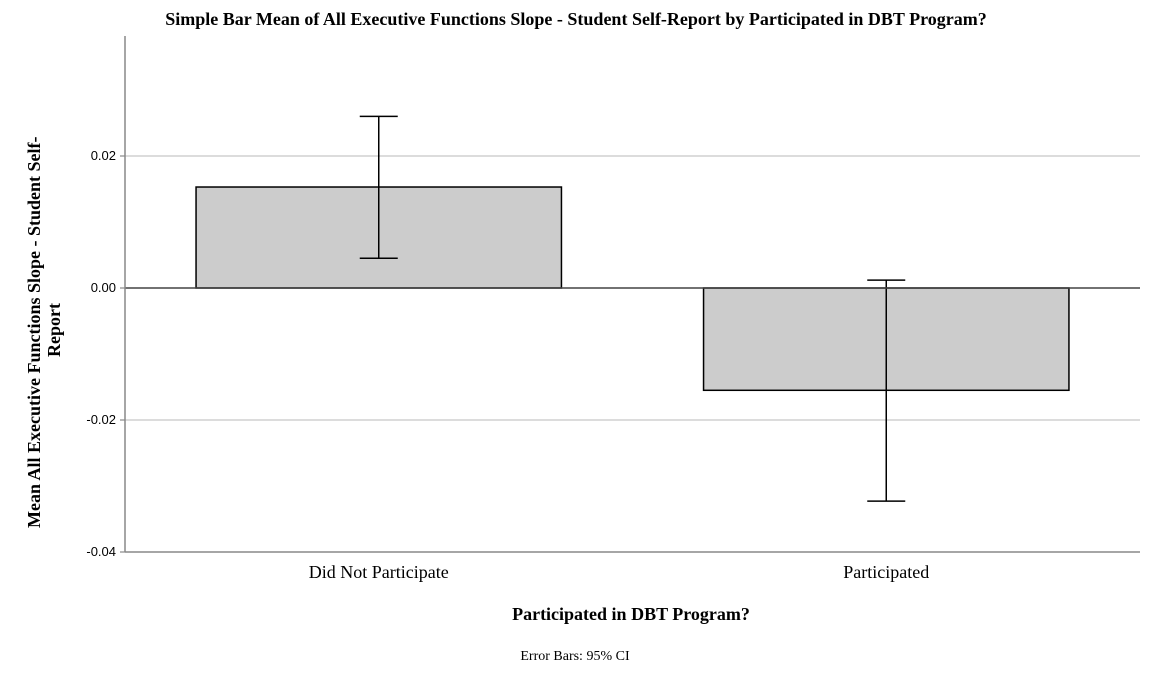 Image resolution: width=1152 pixels, height=678 pixels. I want to click on y-tick-labels: 0.02 0.00 -0.02 -0.04, so click(101, 353).